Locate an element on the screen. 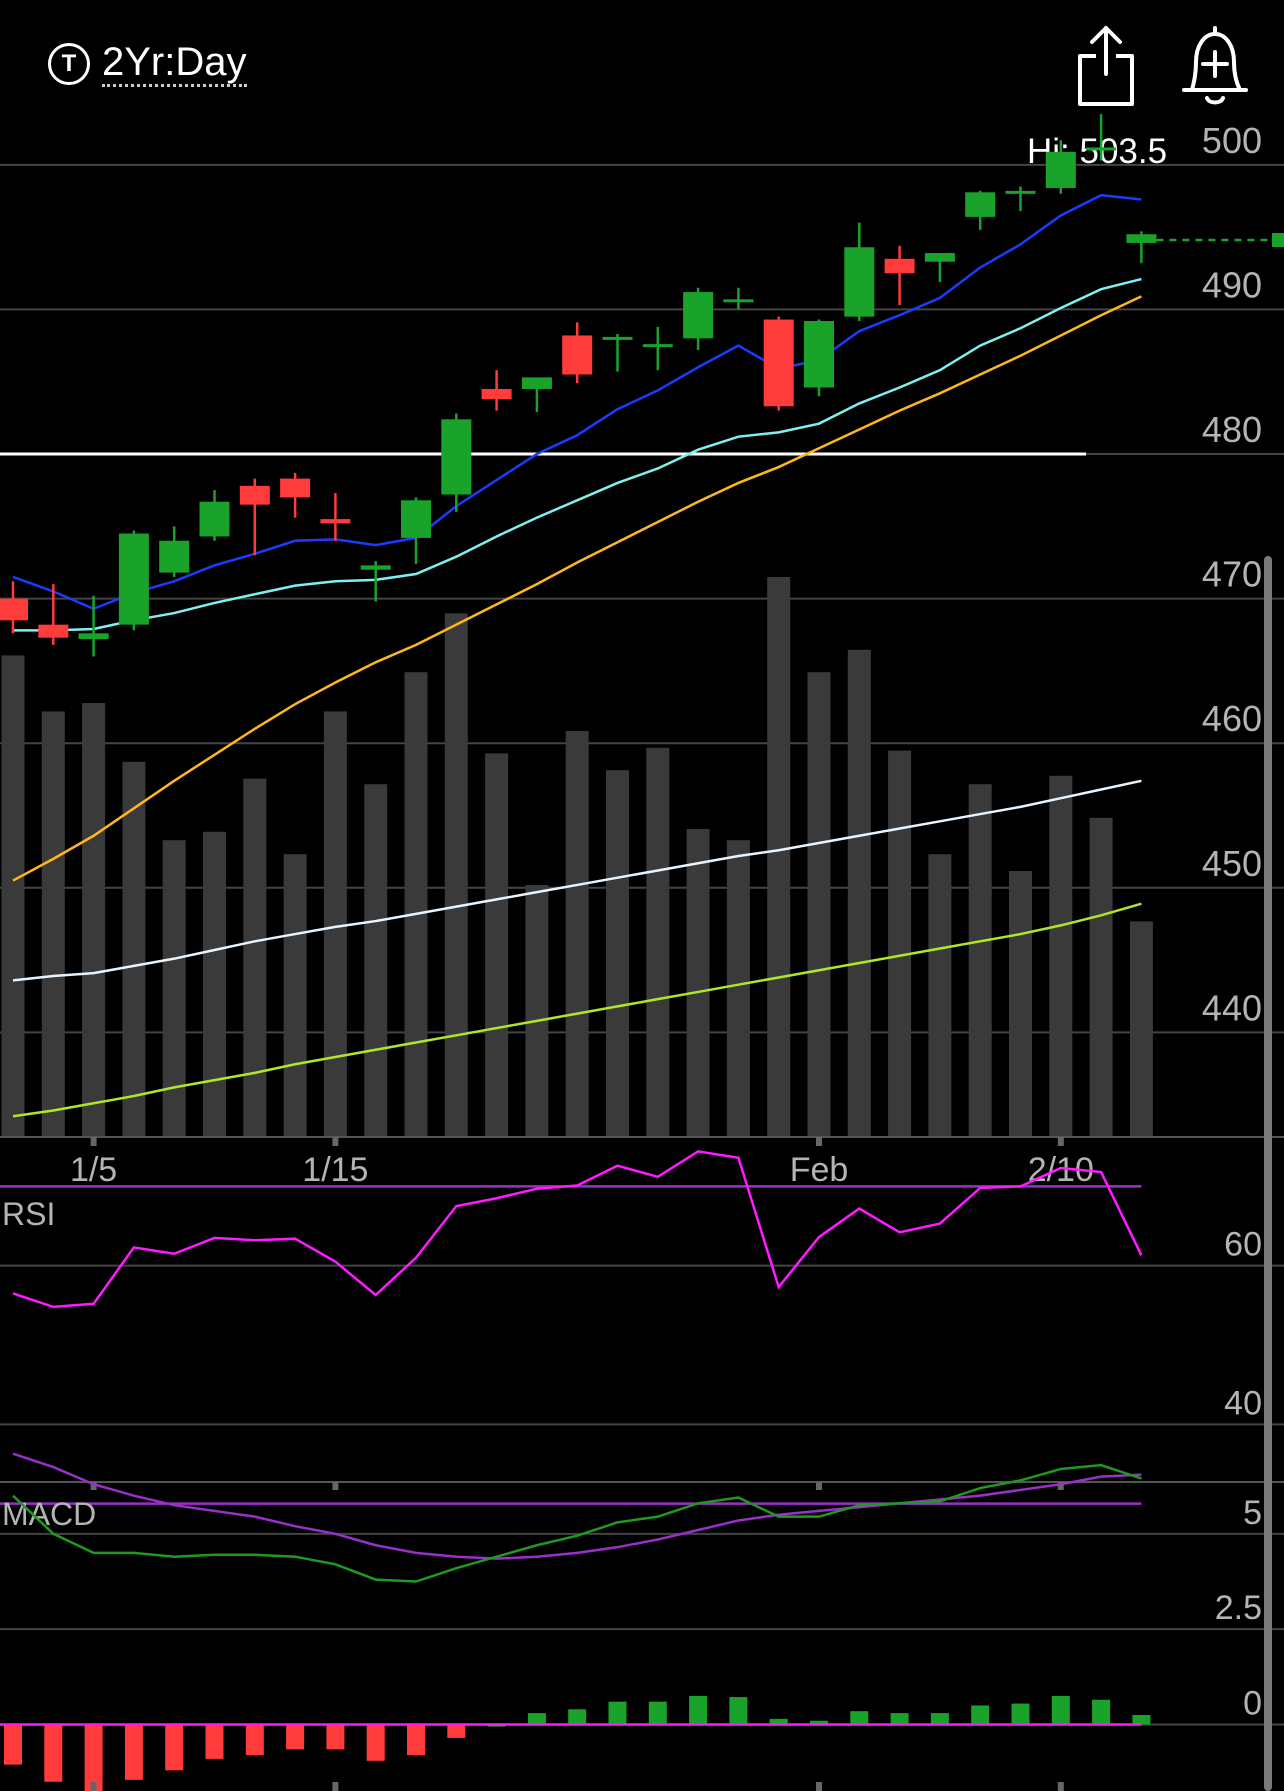 Image resolution: width=1284 pixels, height=1791 pixels. bell-plus-icon is located at coordinates (1215, 65).